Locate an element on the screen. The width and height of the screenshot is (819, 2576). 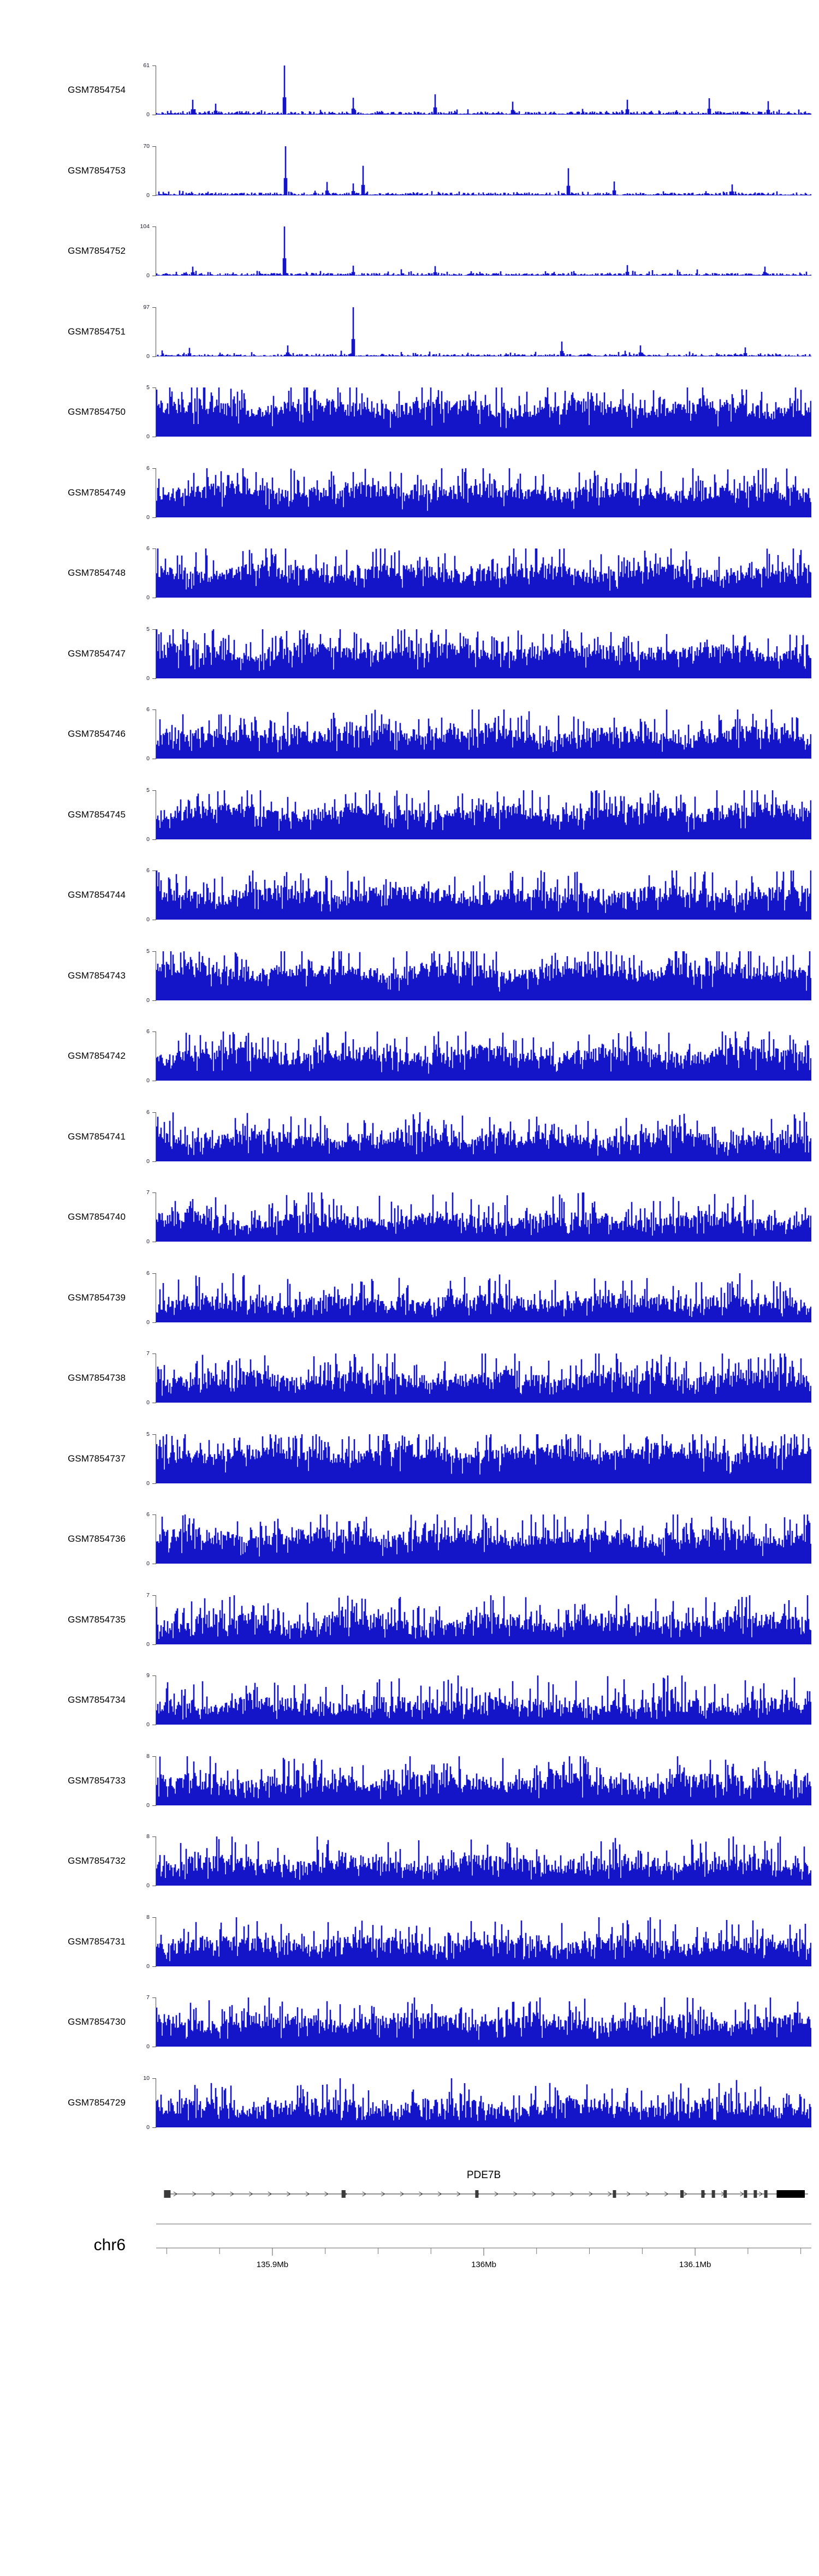
gene-model-track: PDE7B is located at coordinates (410, 2188).